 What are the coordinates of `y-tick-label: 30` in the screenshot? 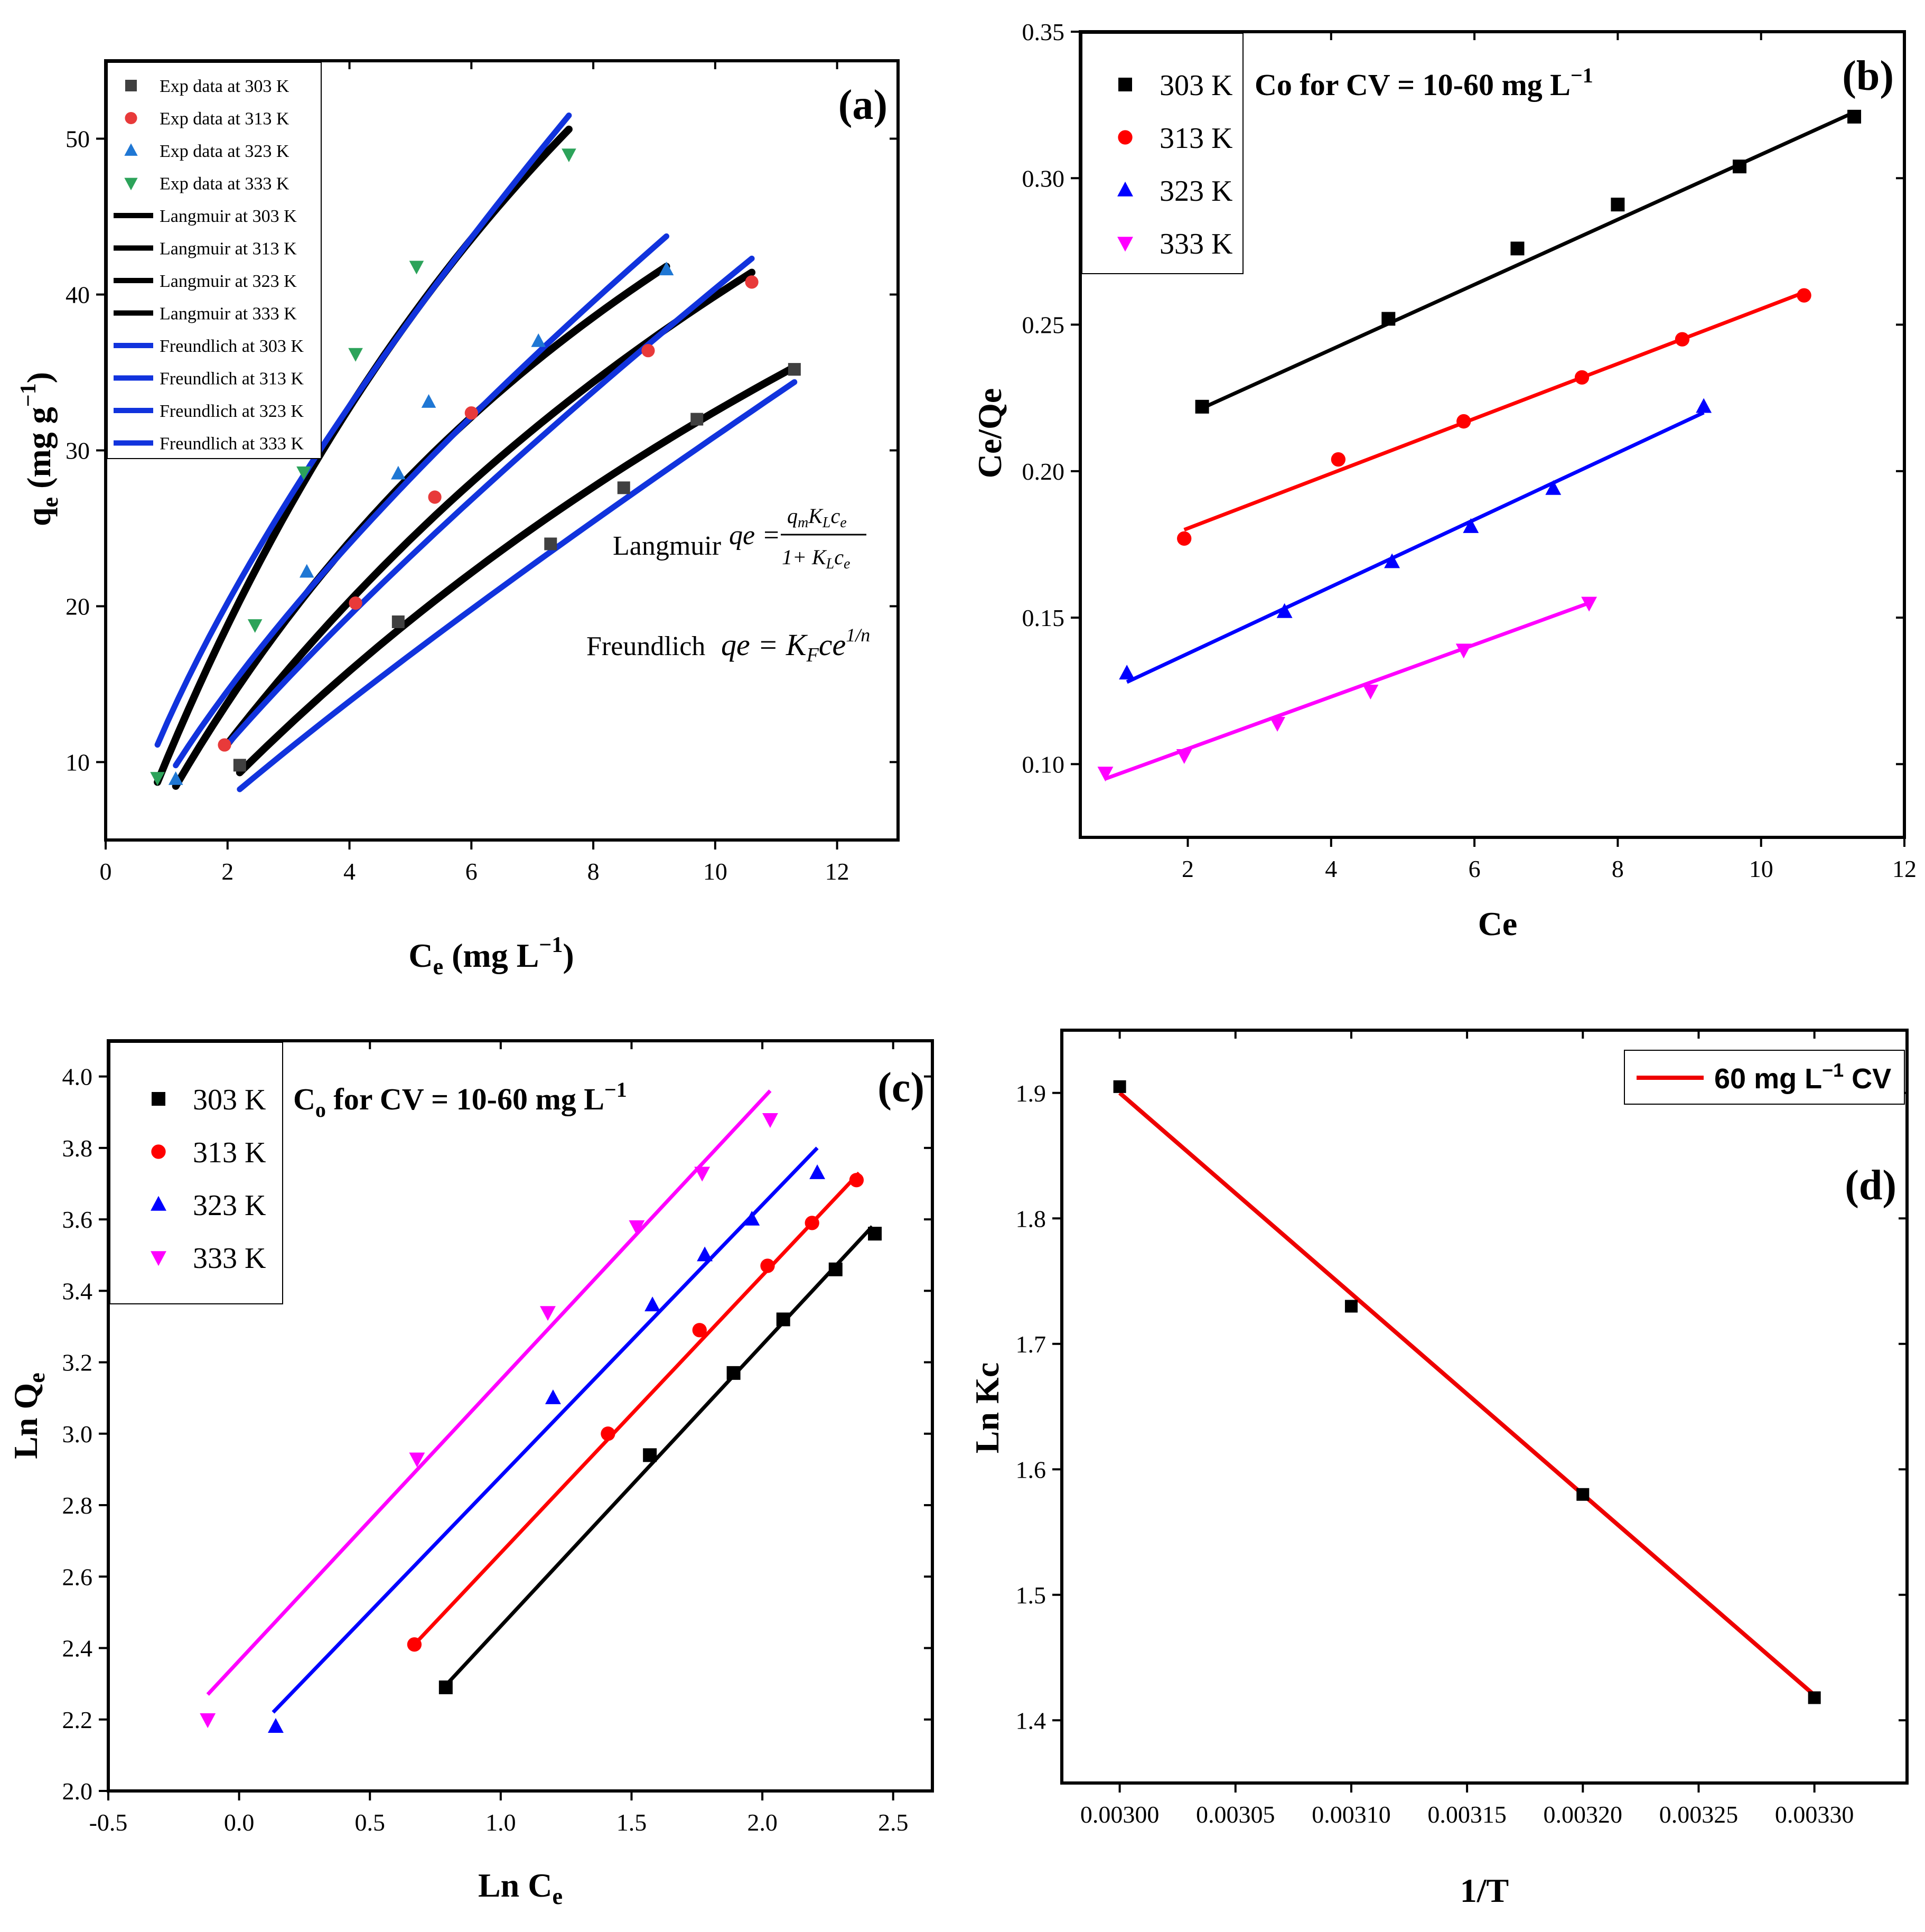 It's located at (78, 450).